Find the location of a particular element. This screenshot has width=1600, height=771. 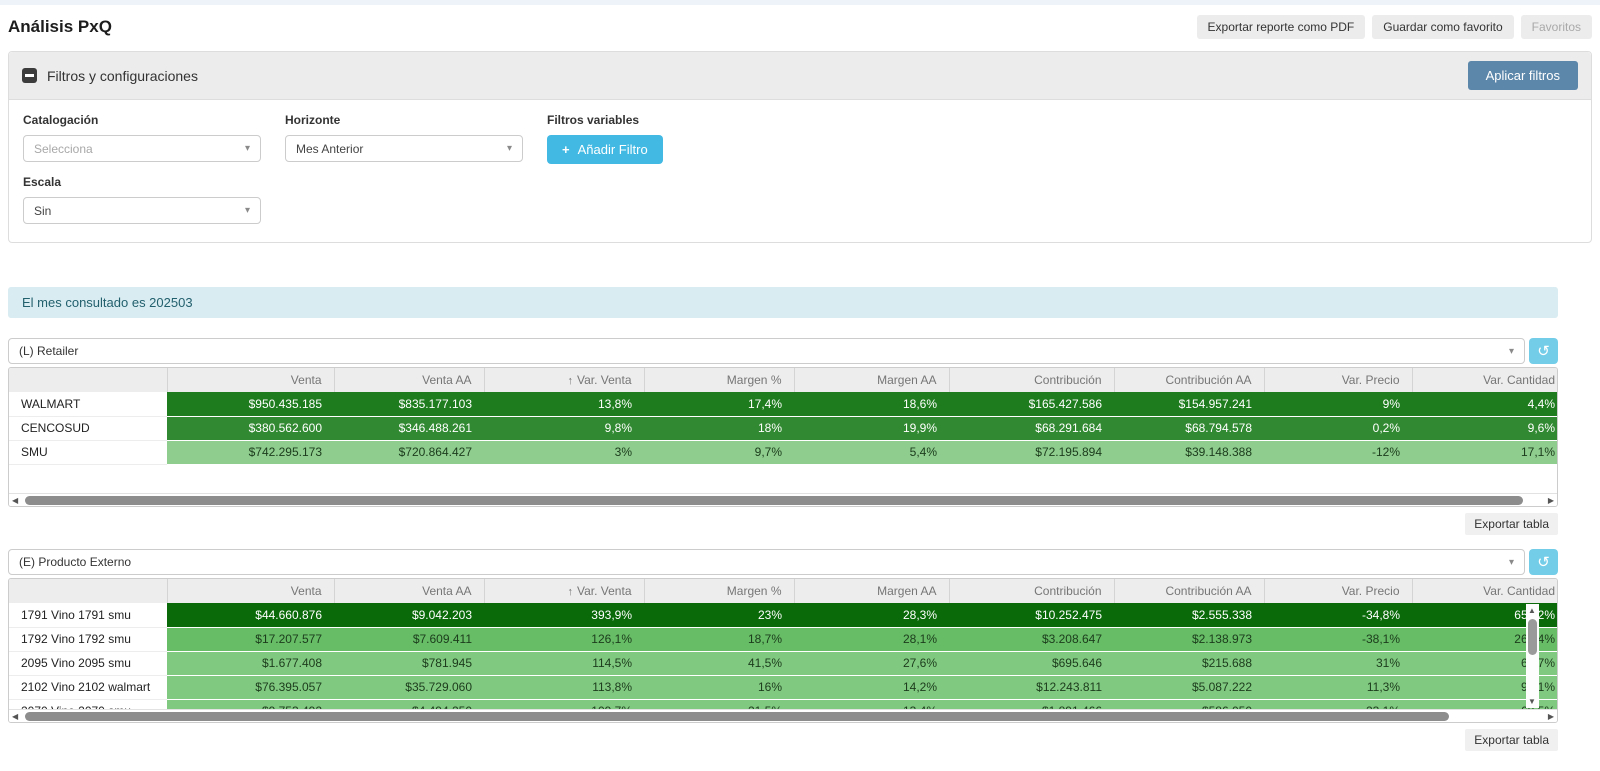

row-label: 2095 Vino 2095 smu is located at coordinates (88, 663).